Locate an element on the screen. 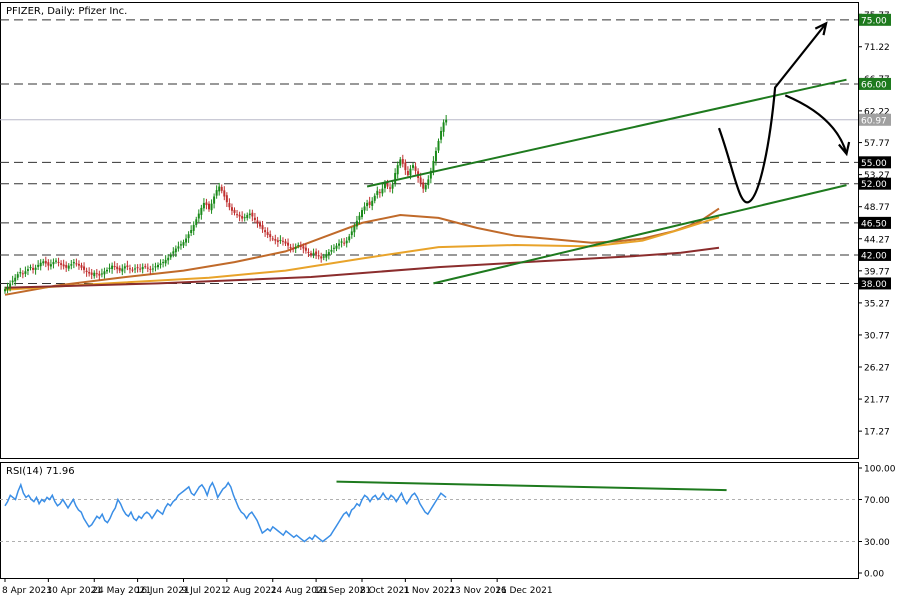  time-tick-label: 1 Nov 2021 is located at coordinates (429, 591).